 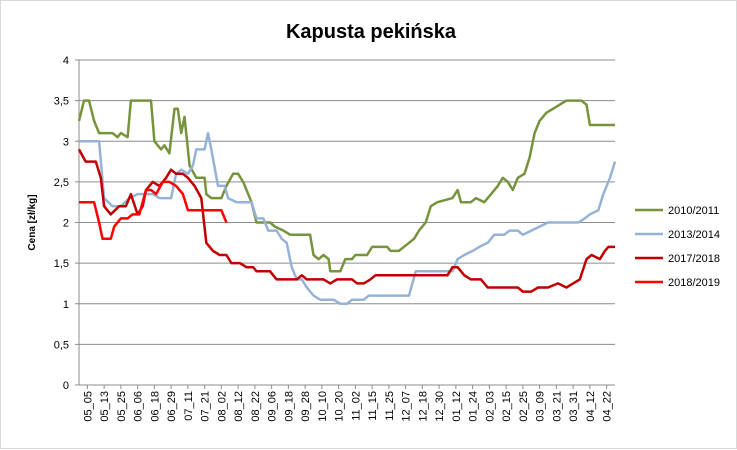 I want to click on x-tick-label: 09_28, so click(x=306, y=406).